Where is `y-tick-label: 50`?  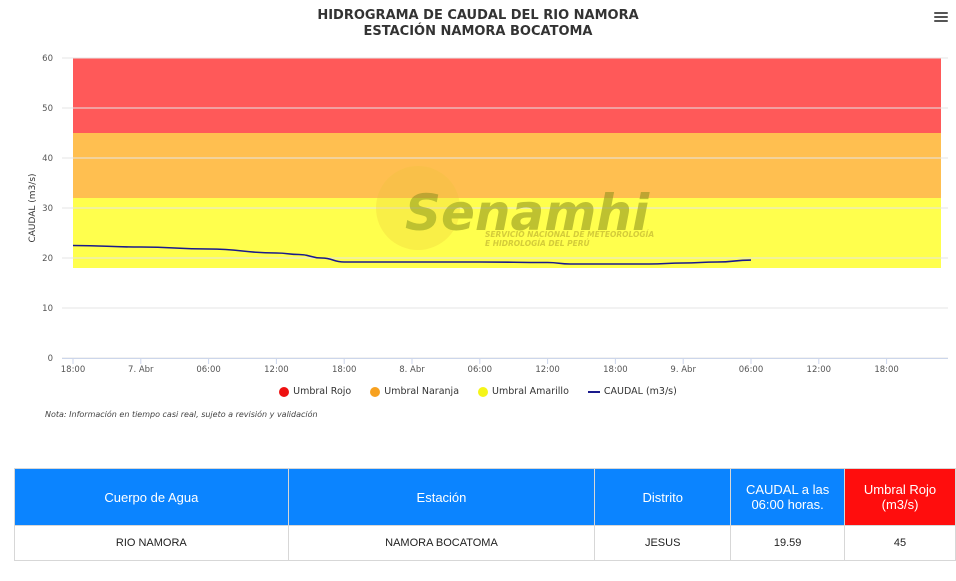
y-tick-label: 50 is located at coordinates (47, 109).